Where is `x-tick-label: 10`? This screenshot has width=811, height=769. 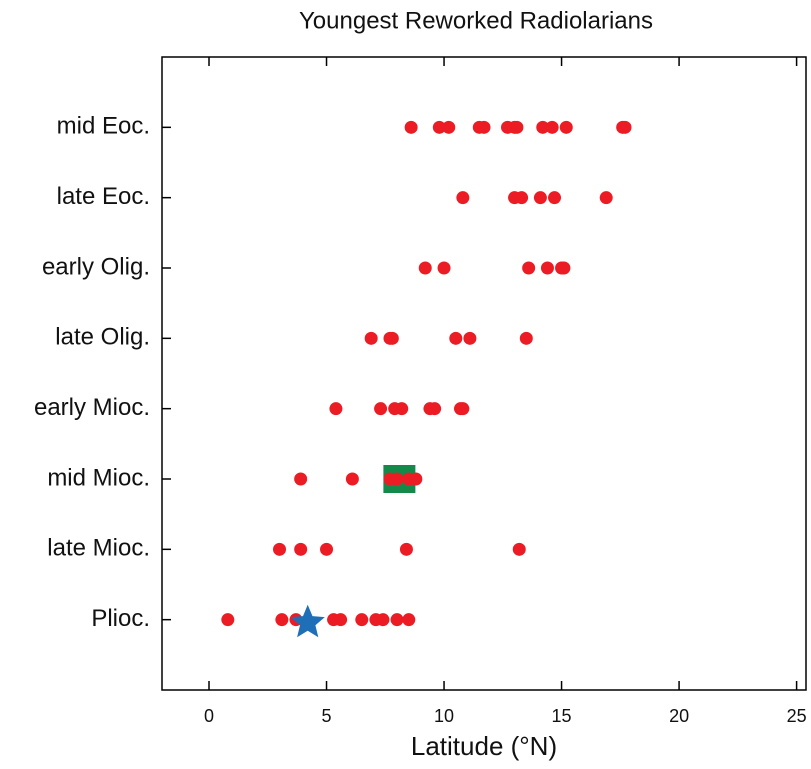 x-tick-label: 10 is located at coordinates (444, 716).